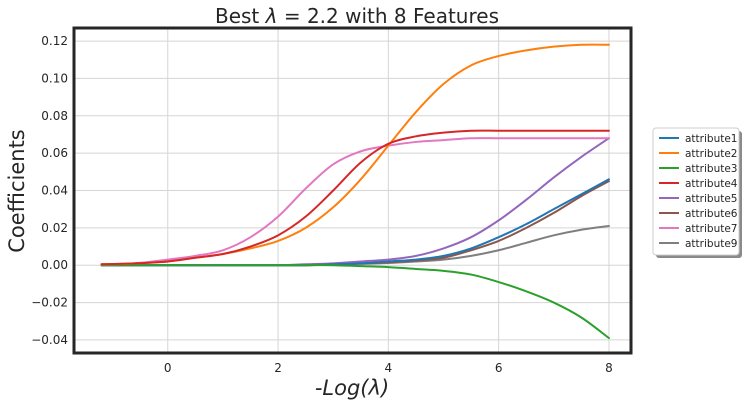 Image resolution: width=745 pixels, height=408 pixels. I want to click on y-tick-label: 0.02, so click(54, 228).